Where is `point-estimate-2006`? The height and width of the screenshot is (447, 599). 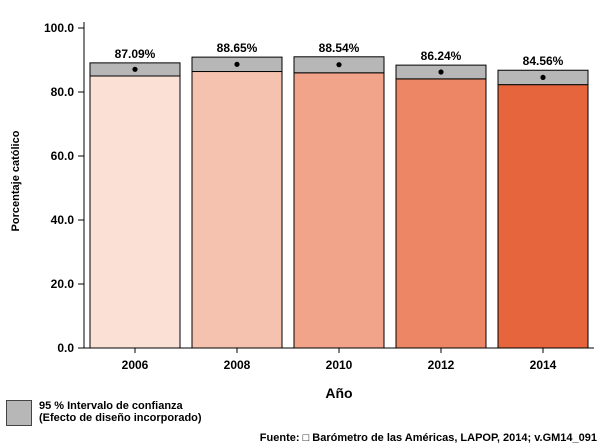
point-estimate-2006 is located at coordinates (135, 69).